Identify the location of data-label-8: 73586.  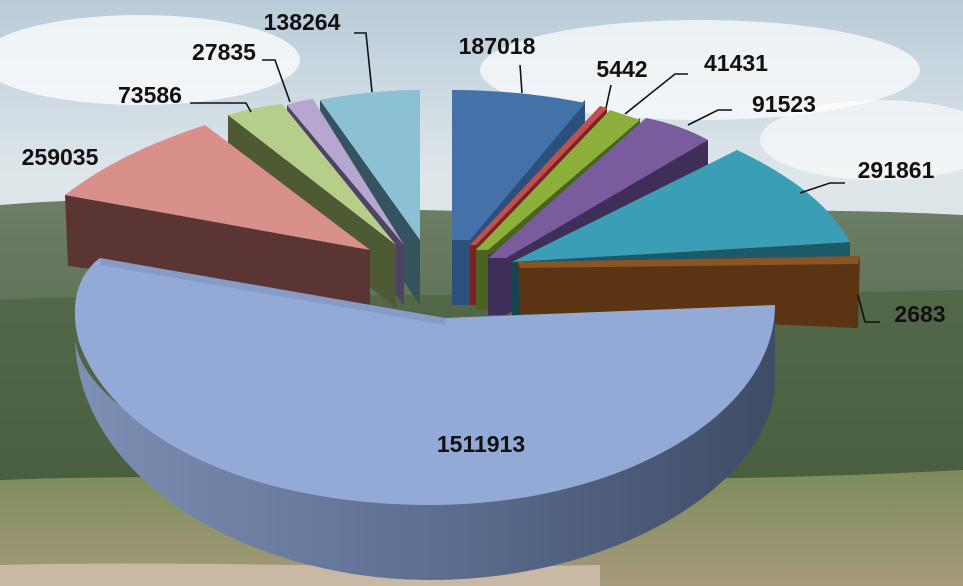
(150, 95).